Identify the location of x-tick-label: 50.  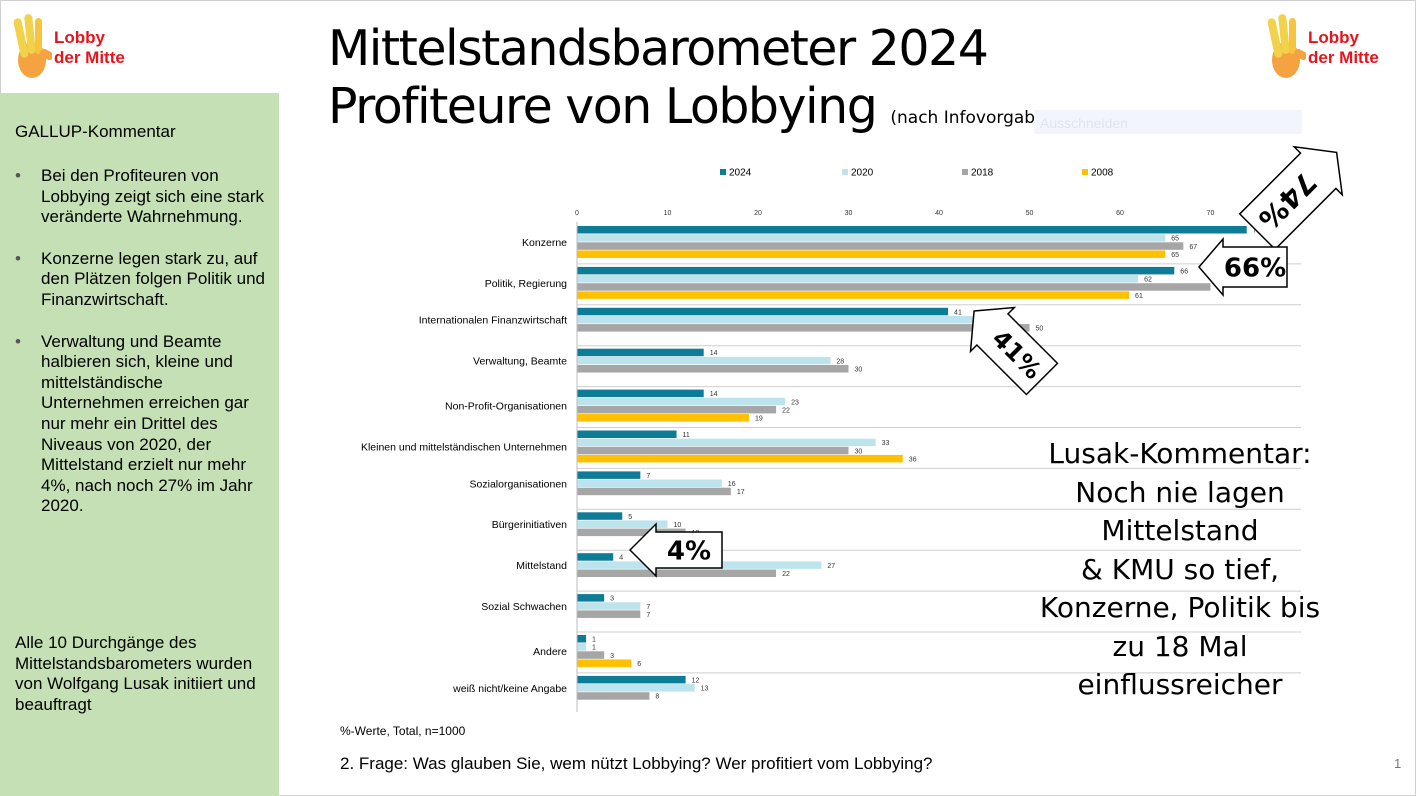
(1030, 213).